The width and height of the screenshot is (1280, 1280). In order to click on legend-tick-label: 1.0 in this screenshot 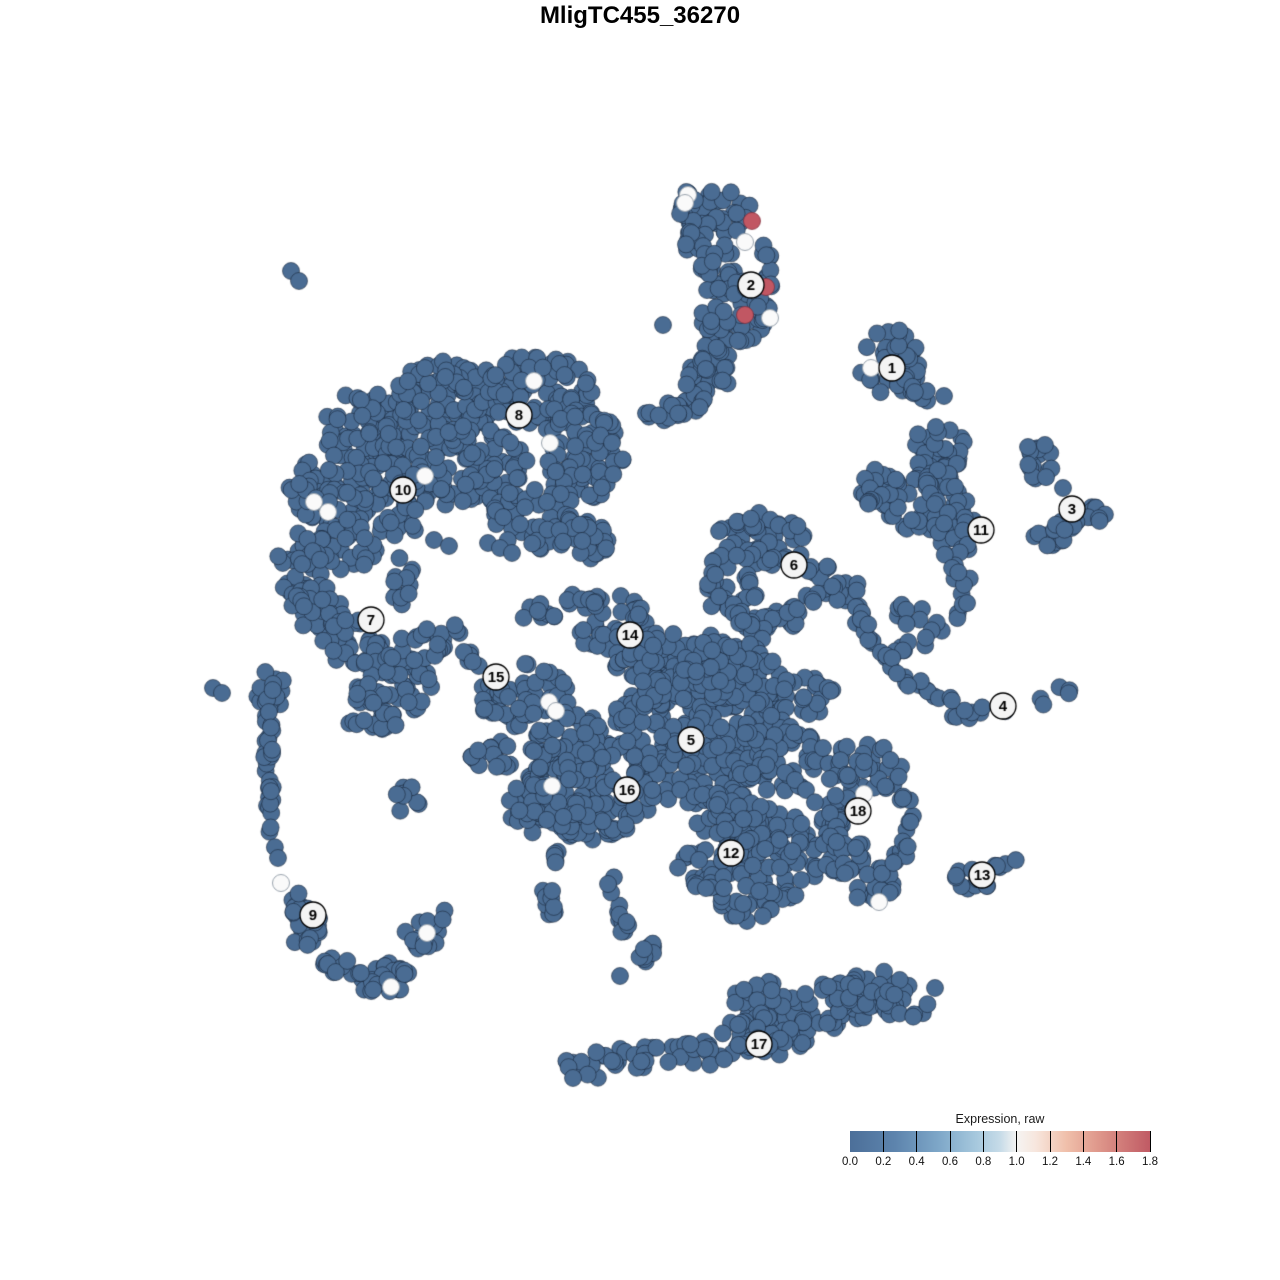, I will do `click(1016, 1162)`.